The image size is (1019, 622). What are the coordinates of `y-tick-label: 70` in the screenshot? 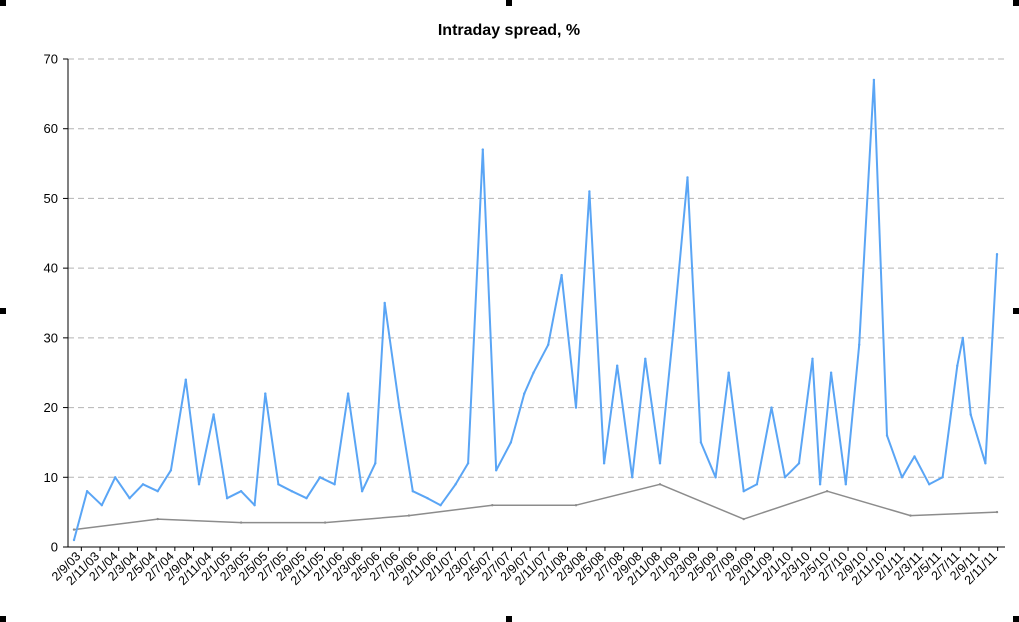 It's located at (51, 59).